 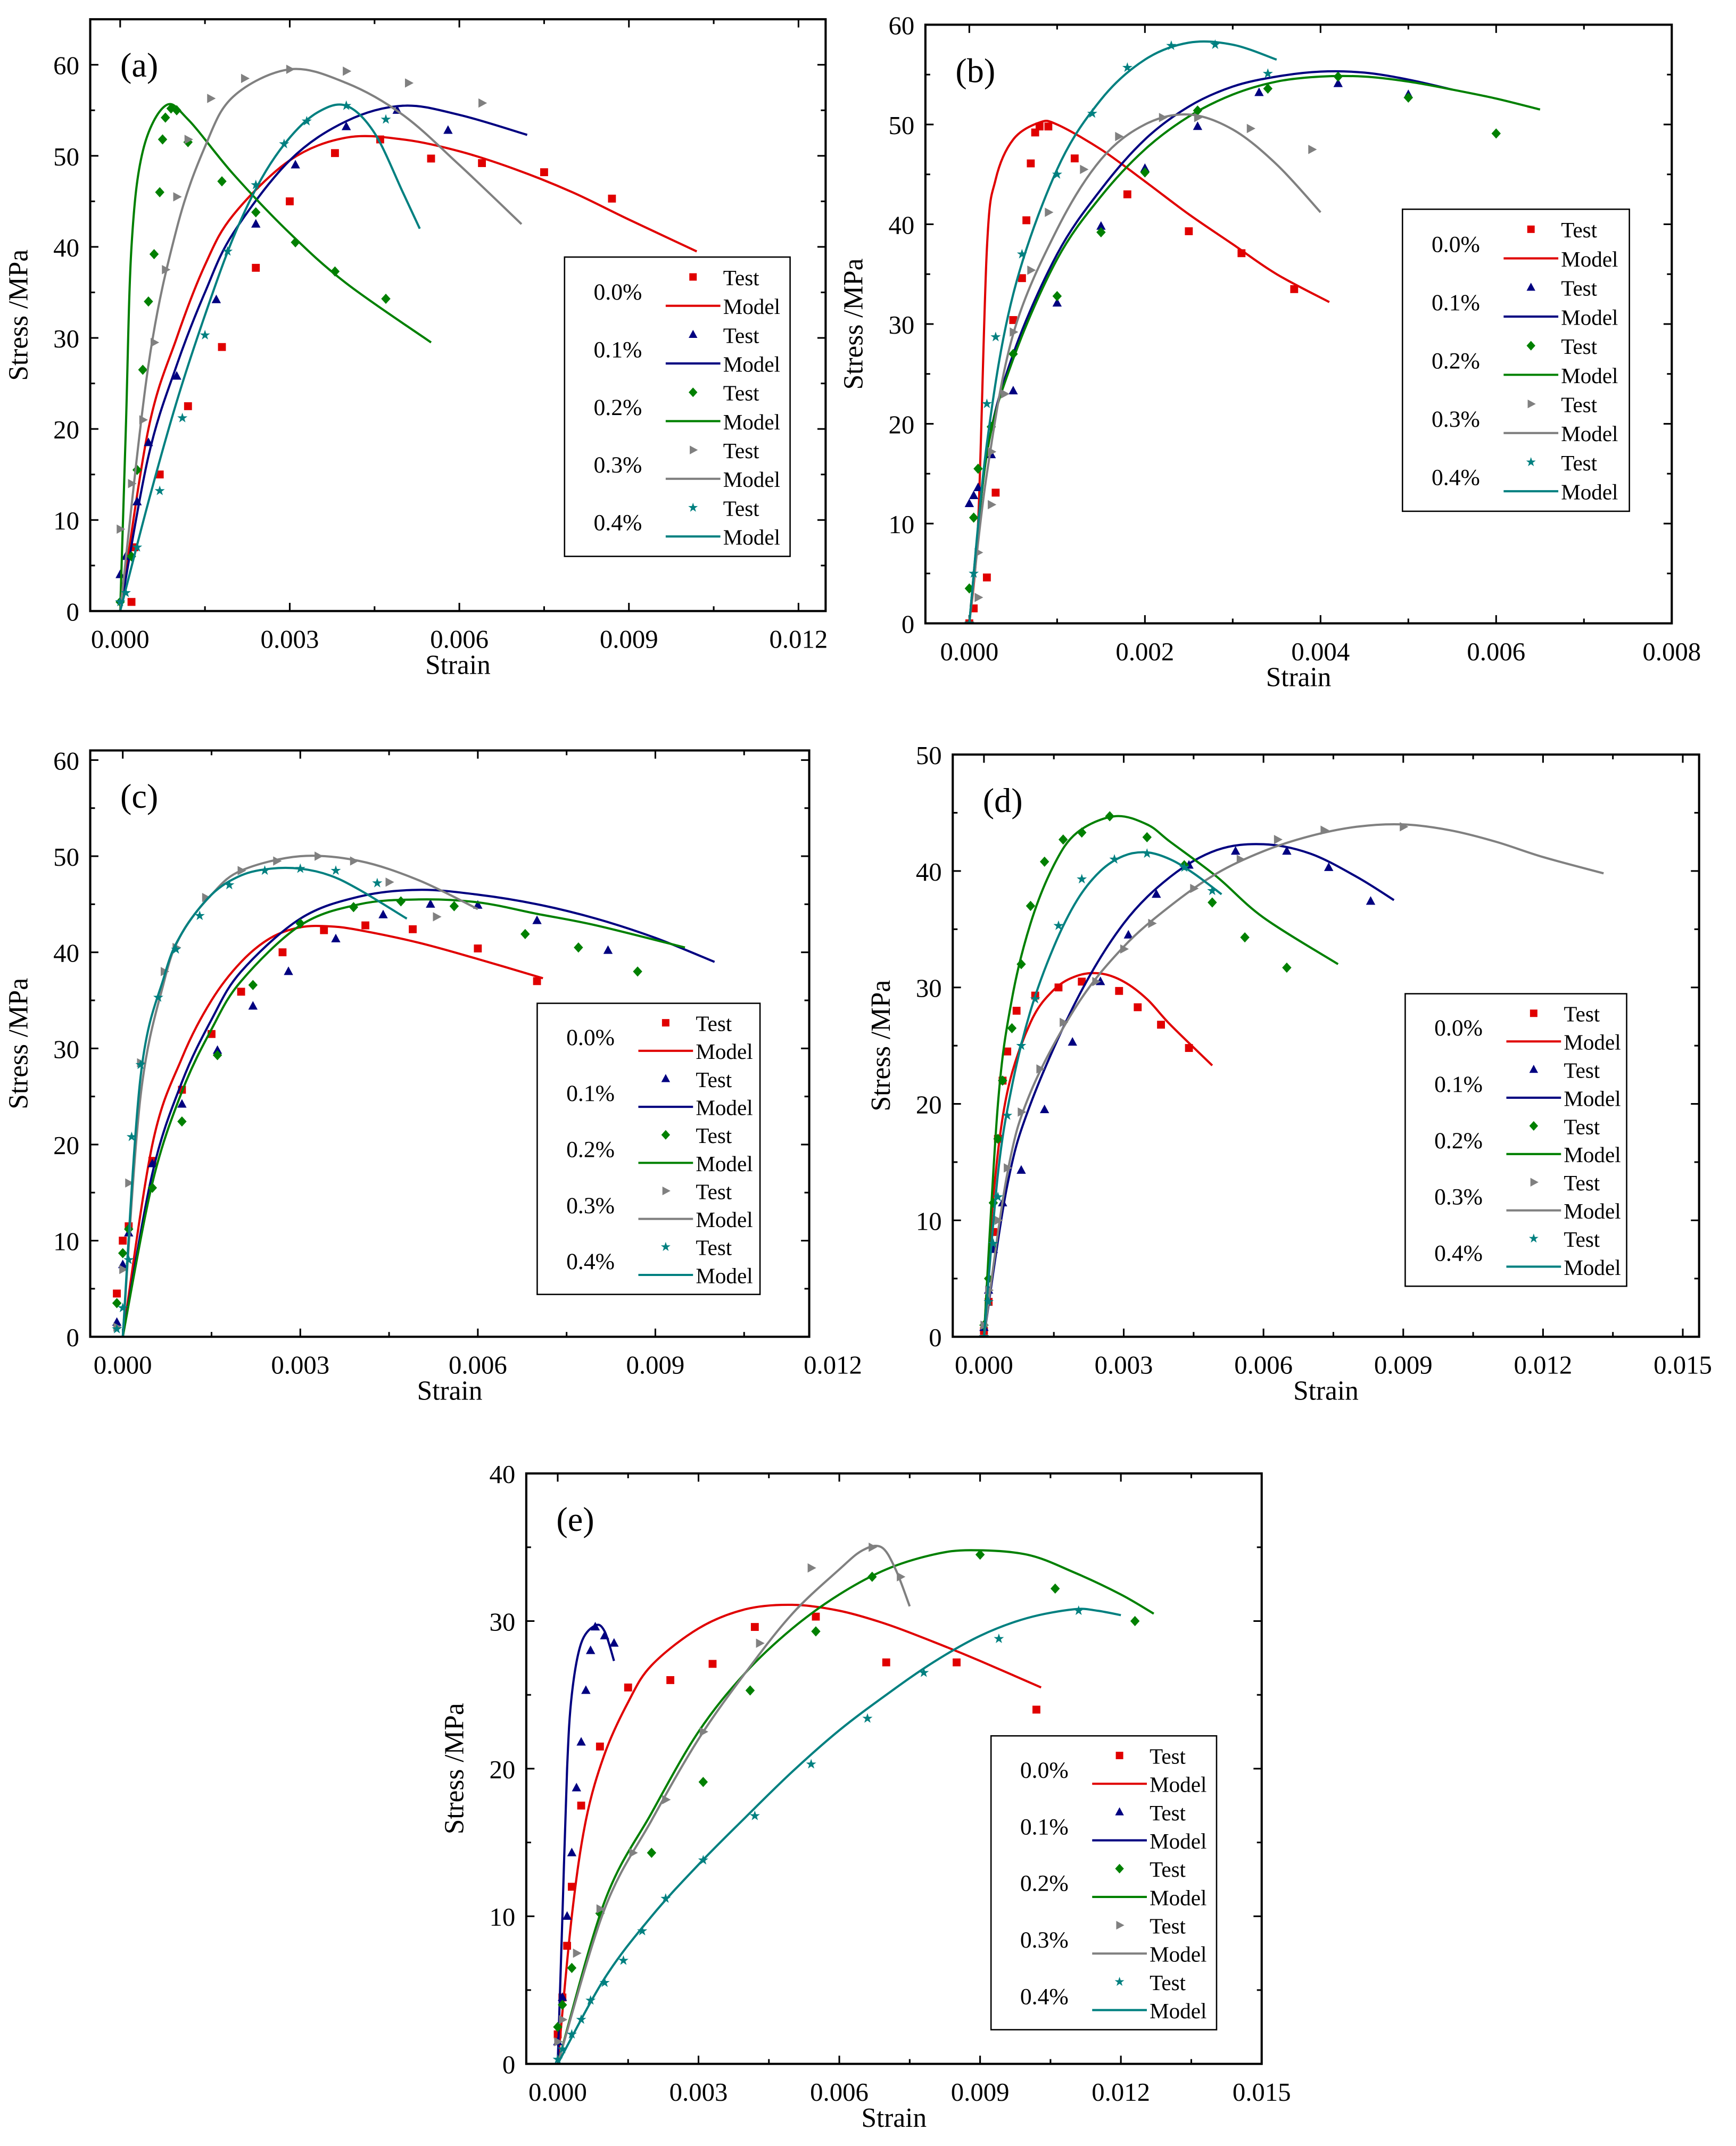 What do you see at coordinates (18, 316) in the screenshot?
I see `y-axis-title: Stress /MPa` at bounding box center [18, 316].